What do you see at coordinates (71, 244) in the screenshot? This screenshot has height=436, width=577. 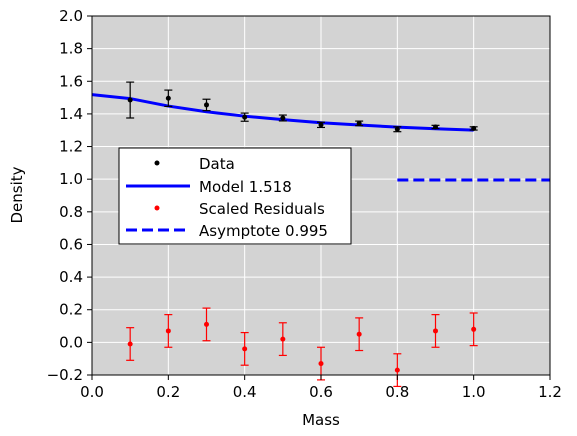 I see `y-tick-label: 0.6` at bounding box center [71, 244].